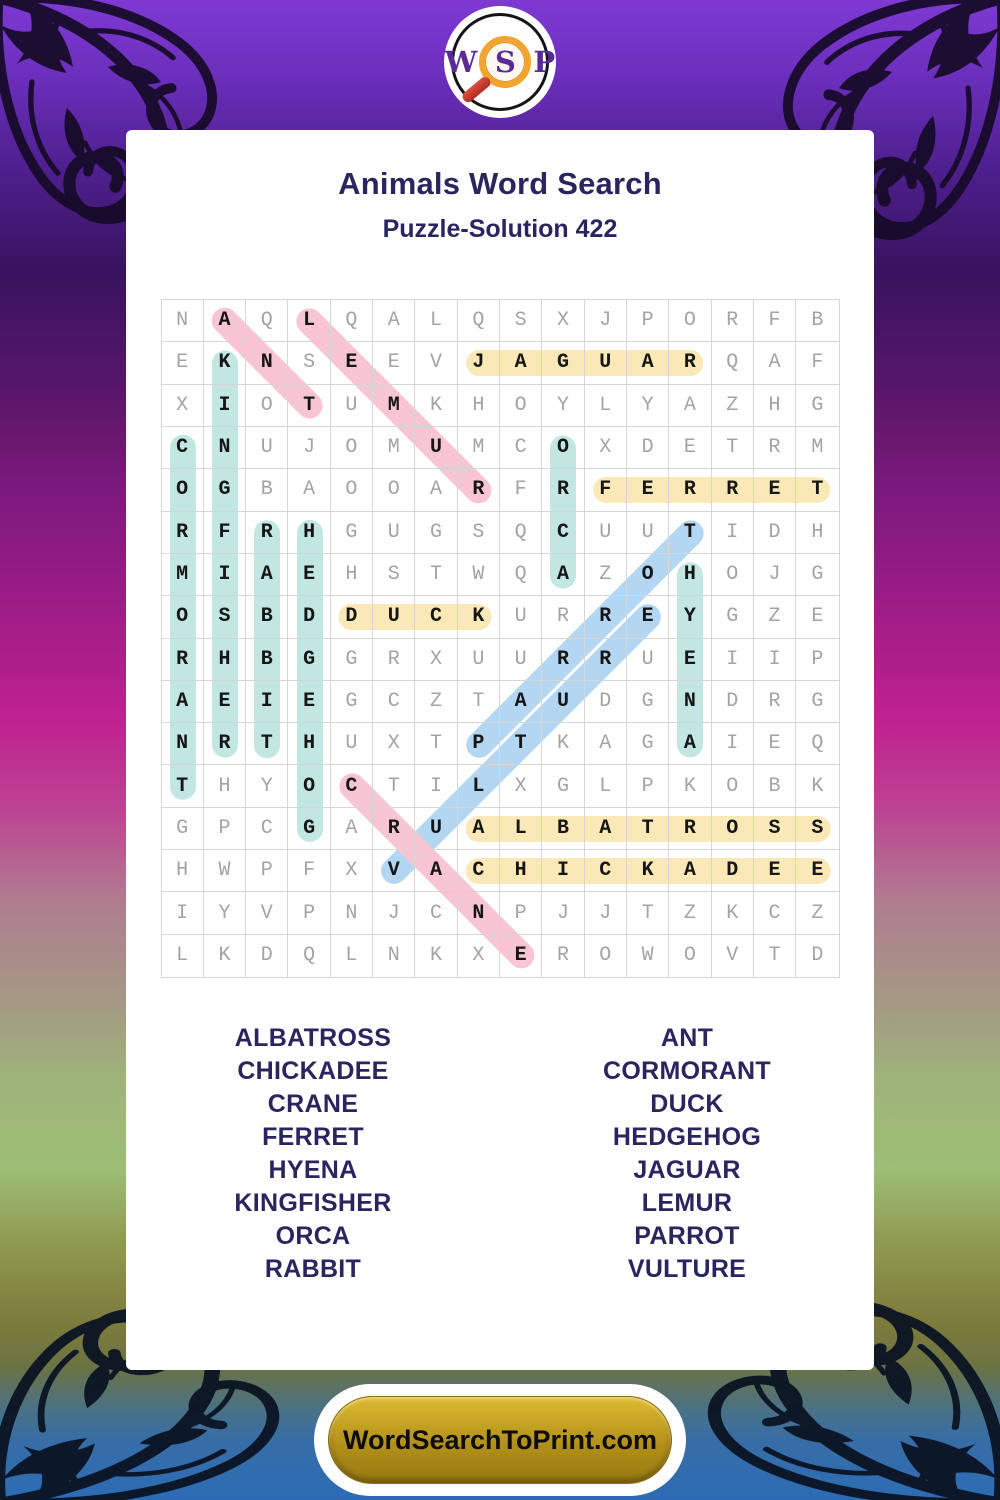 The image size is (1000, 1500). What do you see at coordinates (648, 871) in the screenshot?
I see `highlight-pill-chickadee` at bounding box center [648, 871].